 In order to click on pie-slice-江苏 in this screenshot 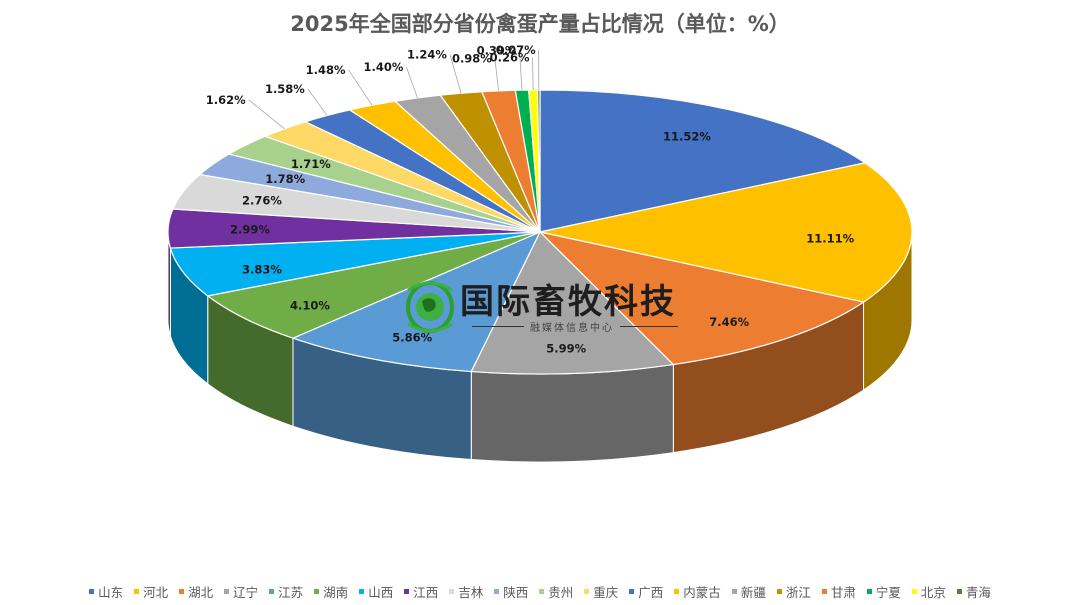, I will do `click(416, 301)`.